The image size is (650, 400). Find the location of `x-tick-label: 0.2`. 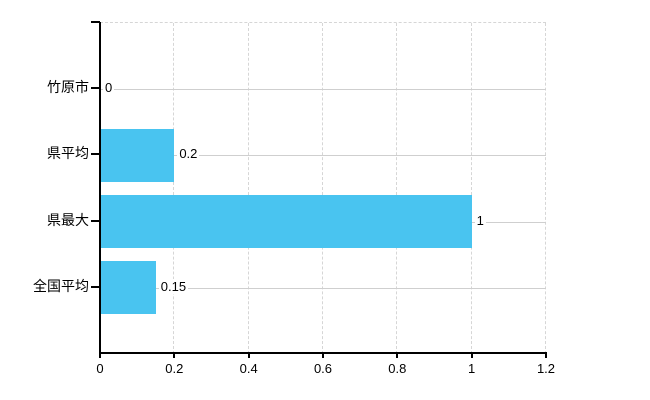

x-tick-label: 0.2 is located at coordinates (174, 368).